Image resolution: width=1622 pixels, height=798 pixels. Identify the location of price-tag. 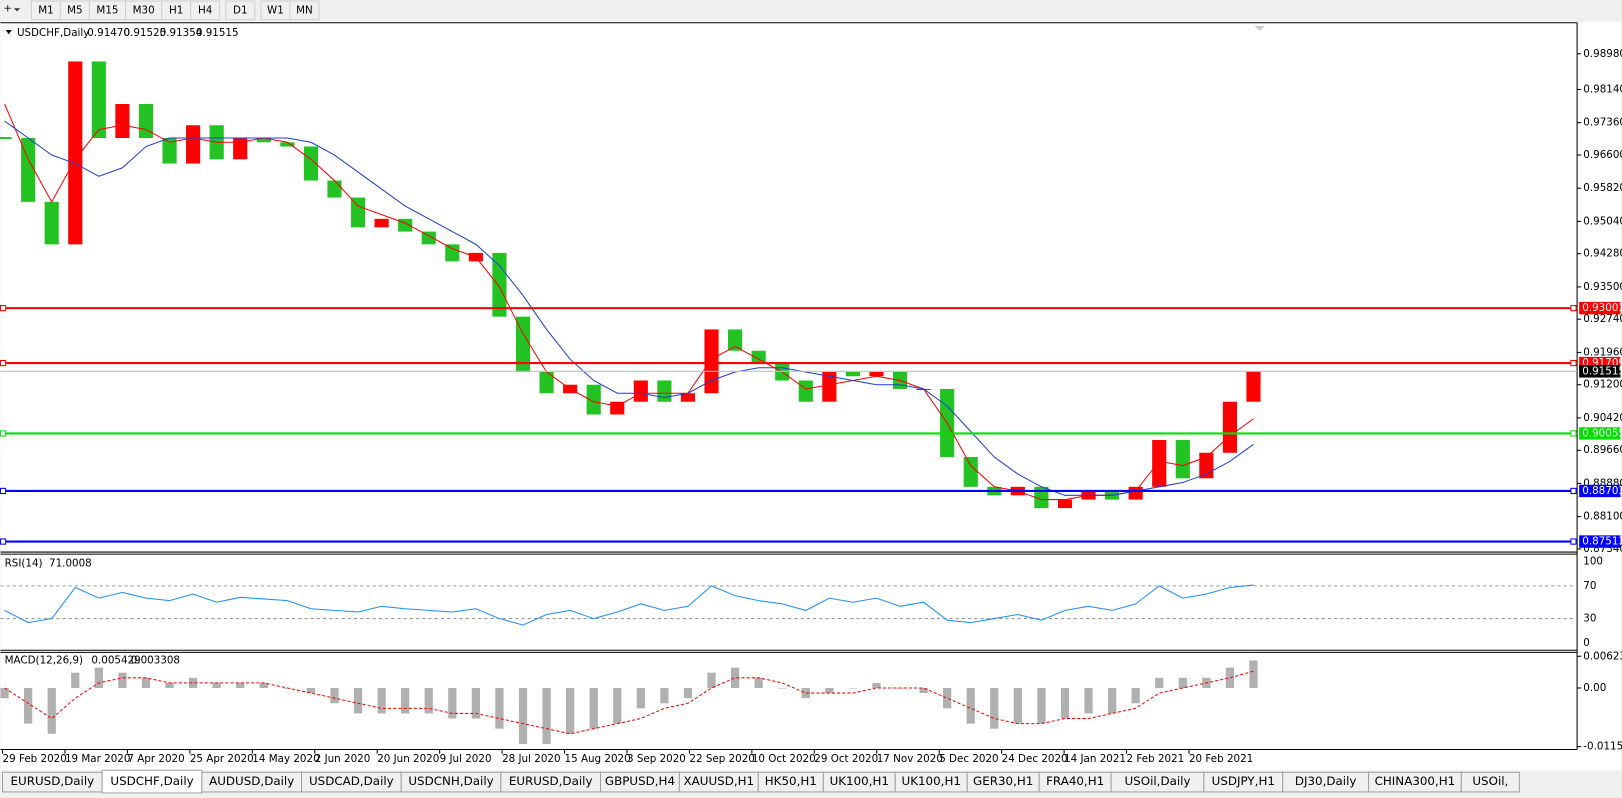
(1600, 371).